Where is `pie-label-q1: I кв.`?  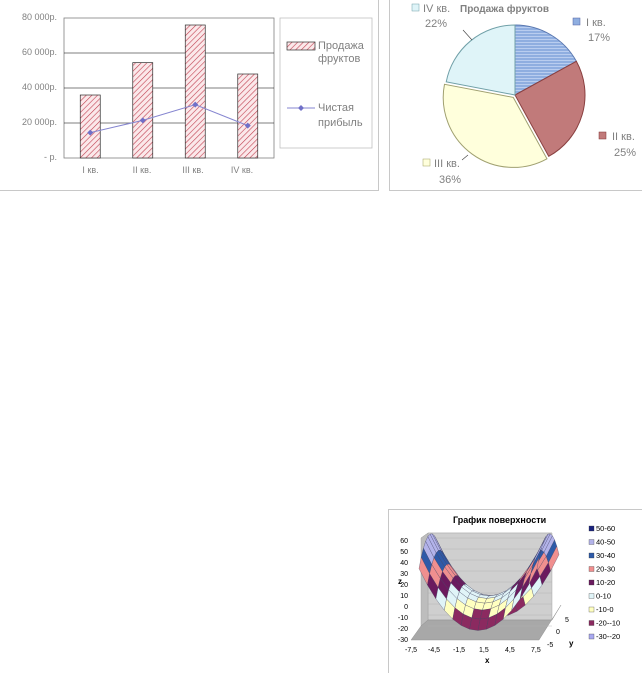 pie-label-q1: I кв. is located at coordinates (596, 23).